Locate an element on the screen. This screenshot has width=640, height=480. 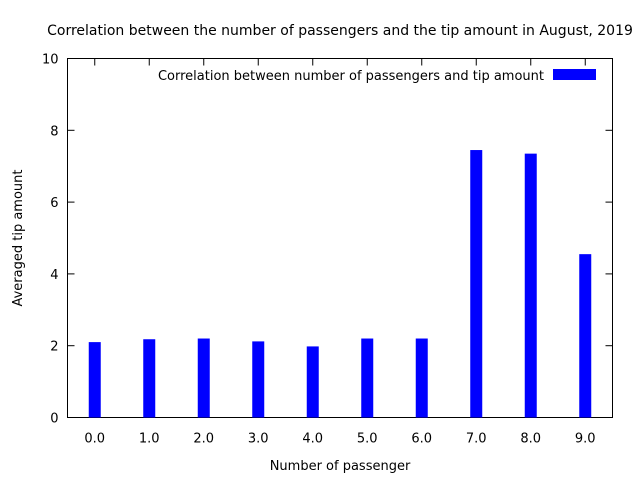
x-tick-label: 9.0 is located at coordinates (585, 439).